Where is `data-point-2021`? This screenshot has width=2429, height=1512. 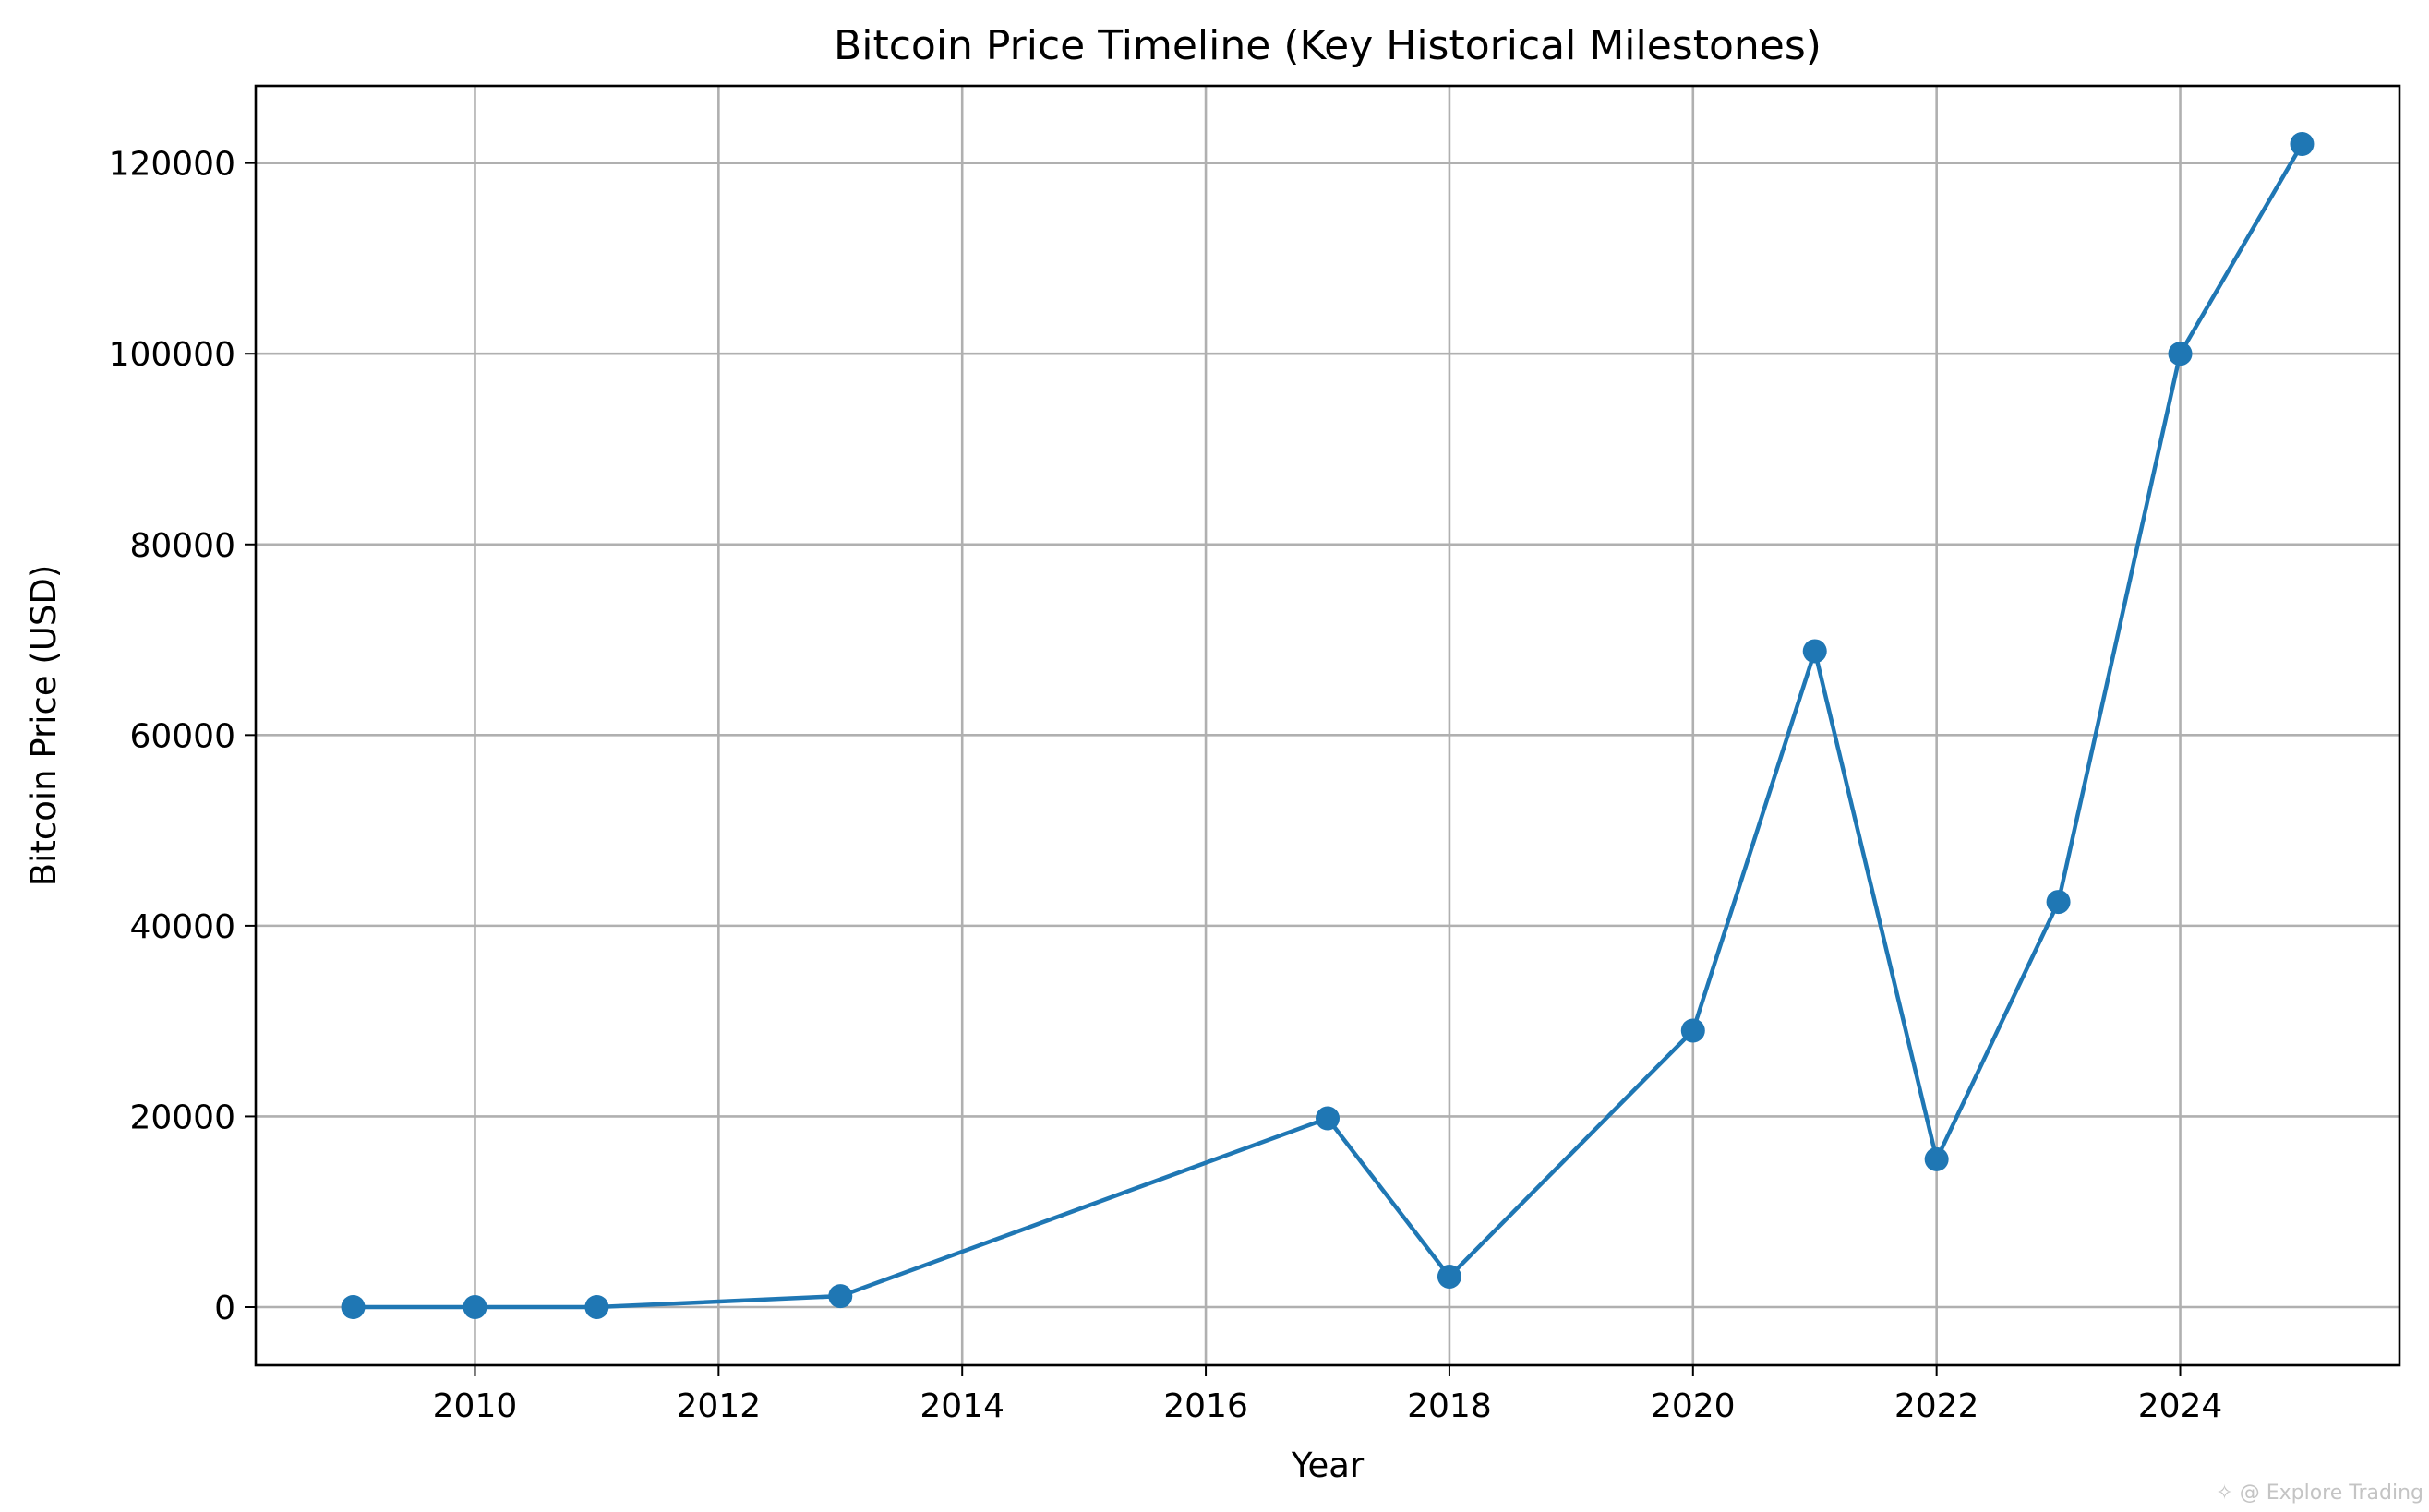
data-point-2021 is located at coordinates (1814, 651).